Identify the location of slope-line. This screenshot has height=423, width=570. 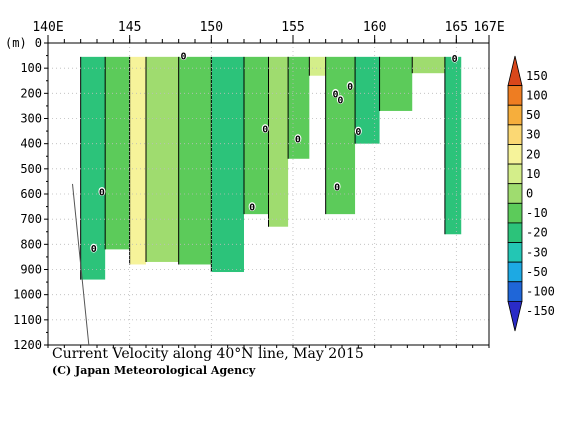
(81, 264).